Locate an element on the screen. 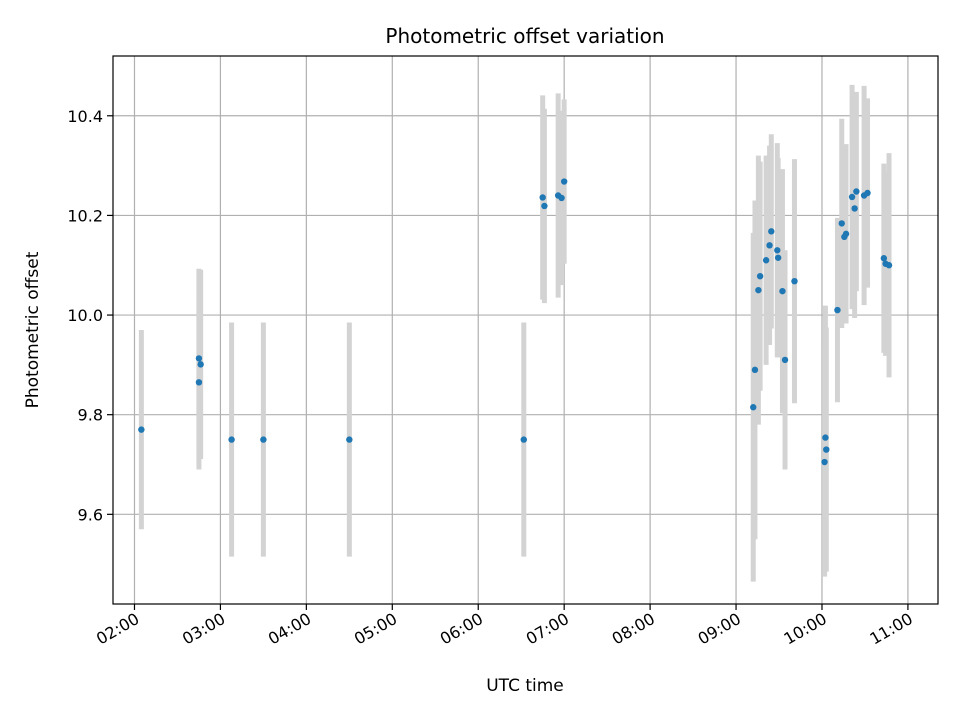 The height and width of the screenshot is (720, 960). x-axis-label: UTC time is located at coordinates (525, 686).